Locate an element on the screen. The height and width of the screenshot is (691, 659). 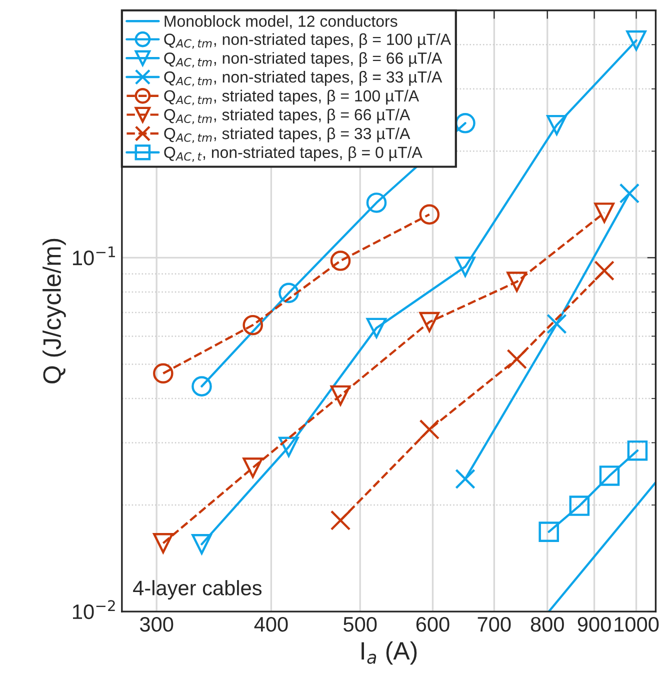
legend-label: Q$_{AC,tm}$, striated tapes, β = 33 µT/A is located at coordinates (287, 135).